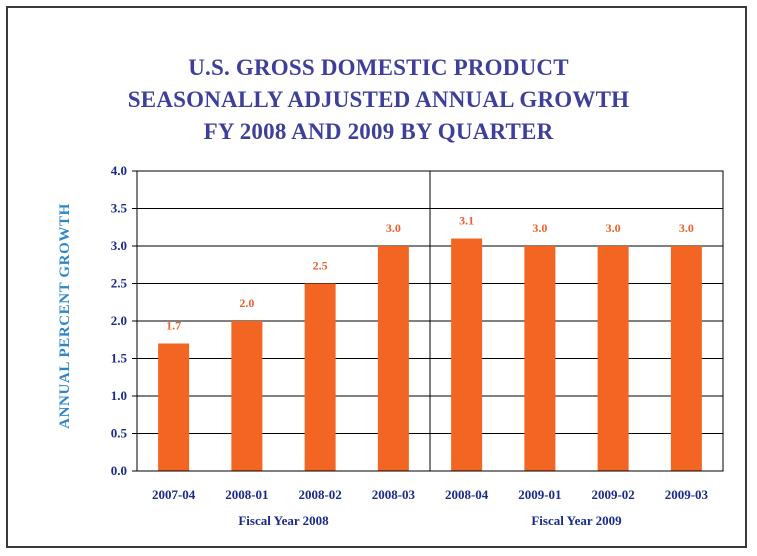 The width and height of the screenshot is (757, 556). What do you see at coordinates (319, 494) in the screenshot?
I see `x-tick-label: 2008-02` at bounding box center [319, 494].